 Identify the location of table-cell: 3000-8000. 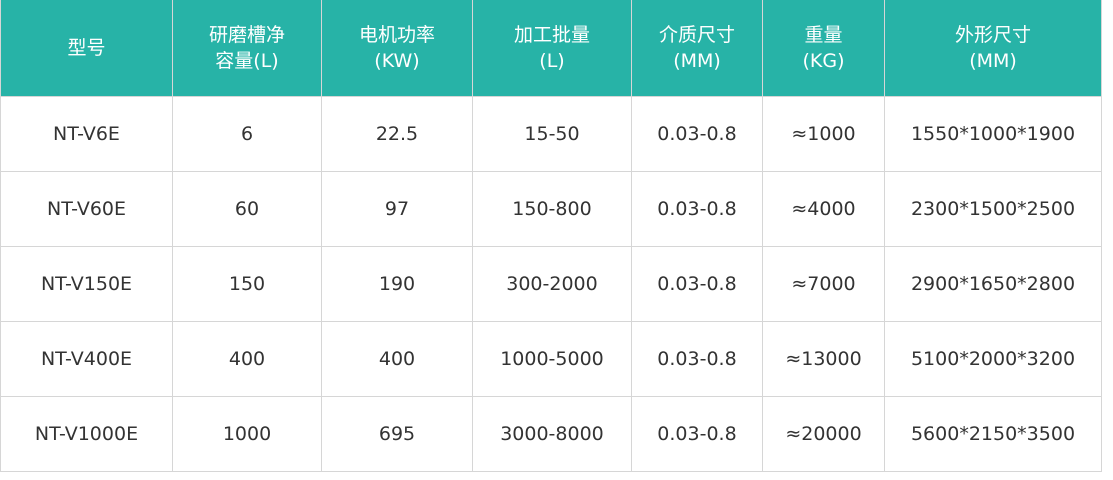
(552, 434).